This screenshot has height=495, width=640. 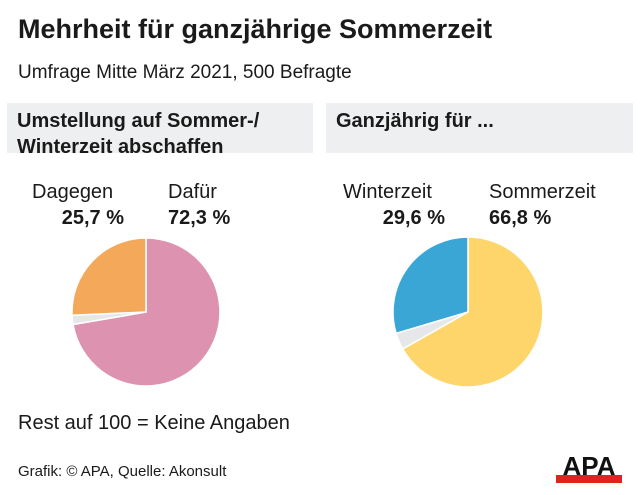 I want to click on source-credit: Grafik: © APA, Quelle: Akonsult, so click(x=122, y=471).